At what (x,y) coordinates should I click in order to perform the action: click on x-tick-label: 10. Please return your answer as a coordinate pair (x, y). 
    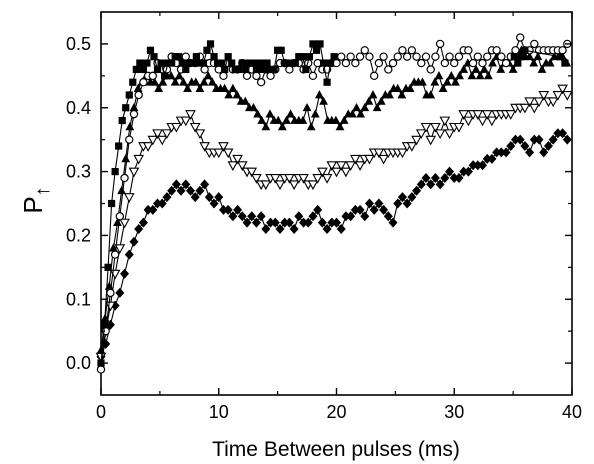
    Looking at the image, I should click on (219, 412).